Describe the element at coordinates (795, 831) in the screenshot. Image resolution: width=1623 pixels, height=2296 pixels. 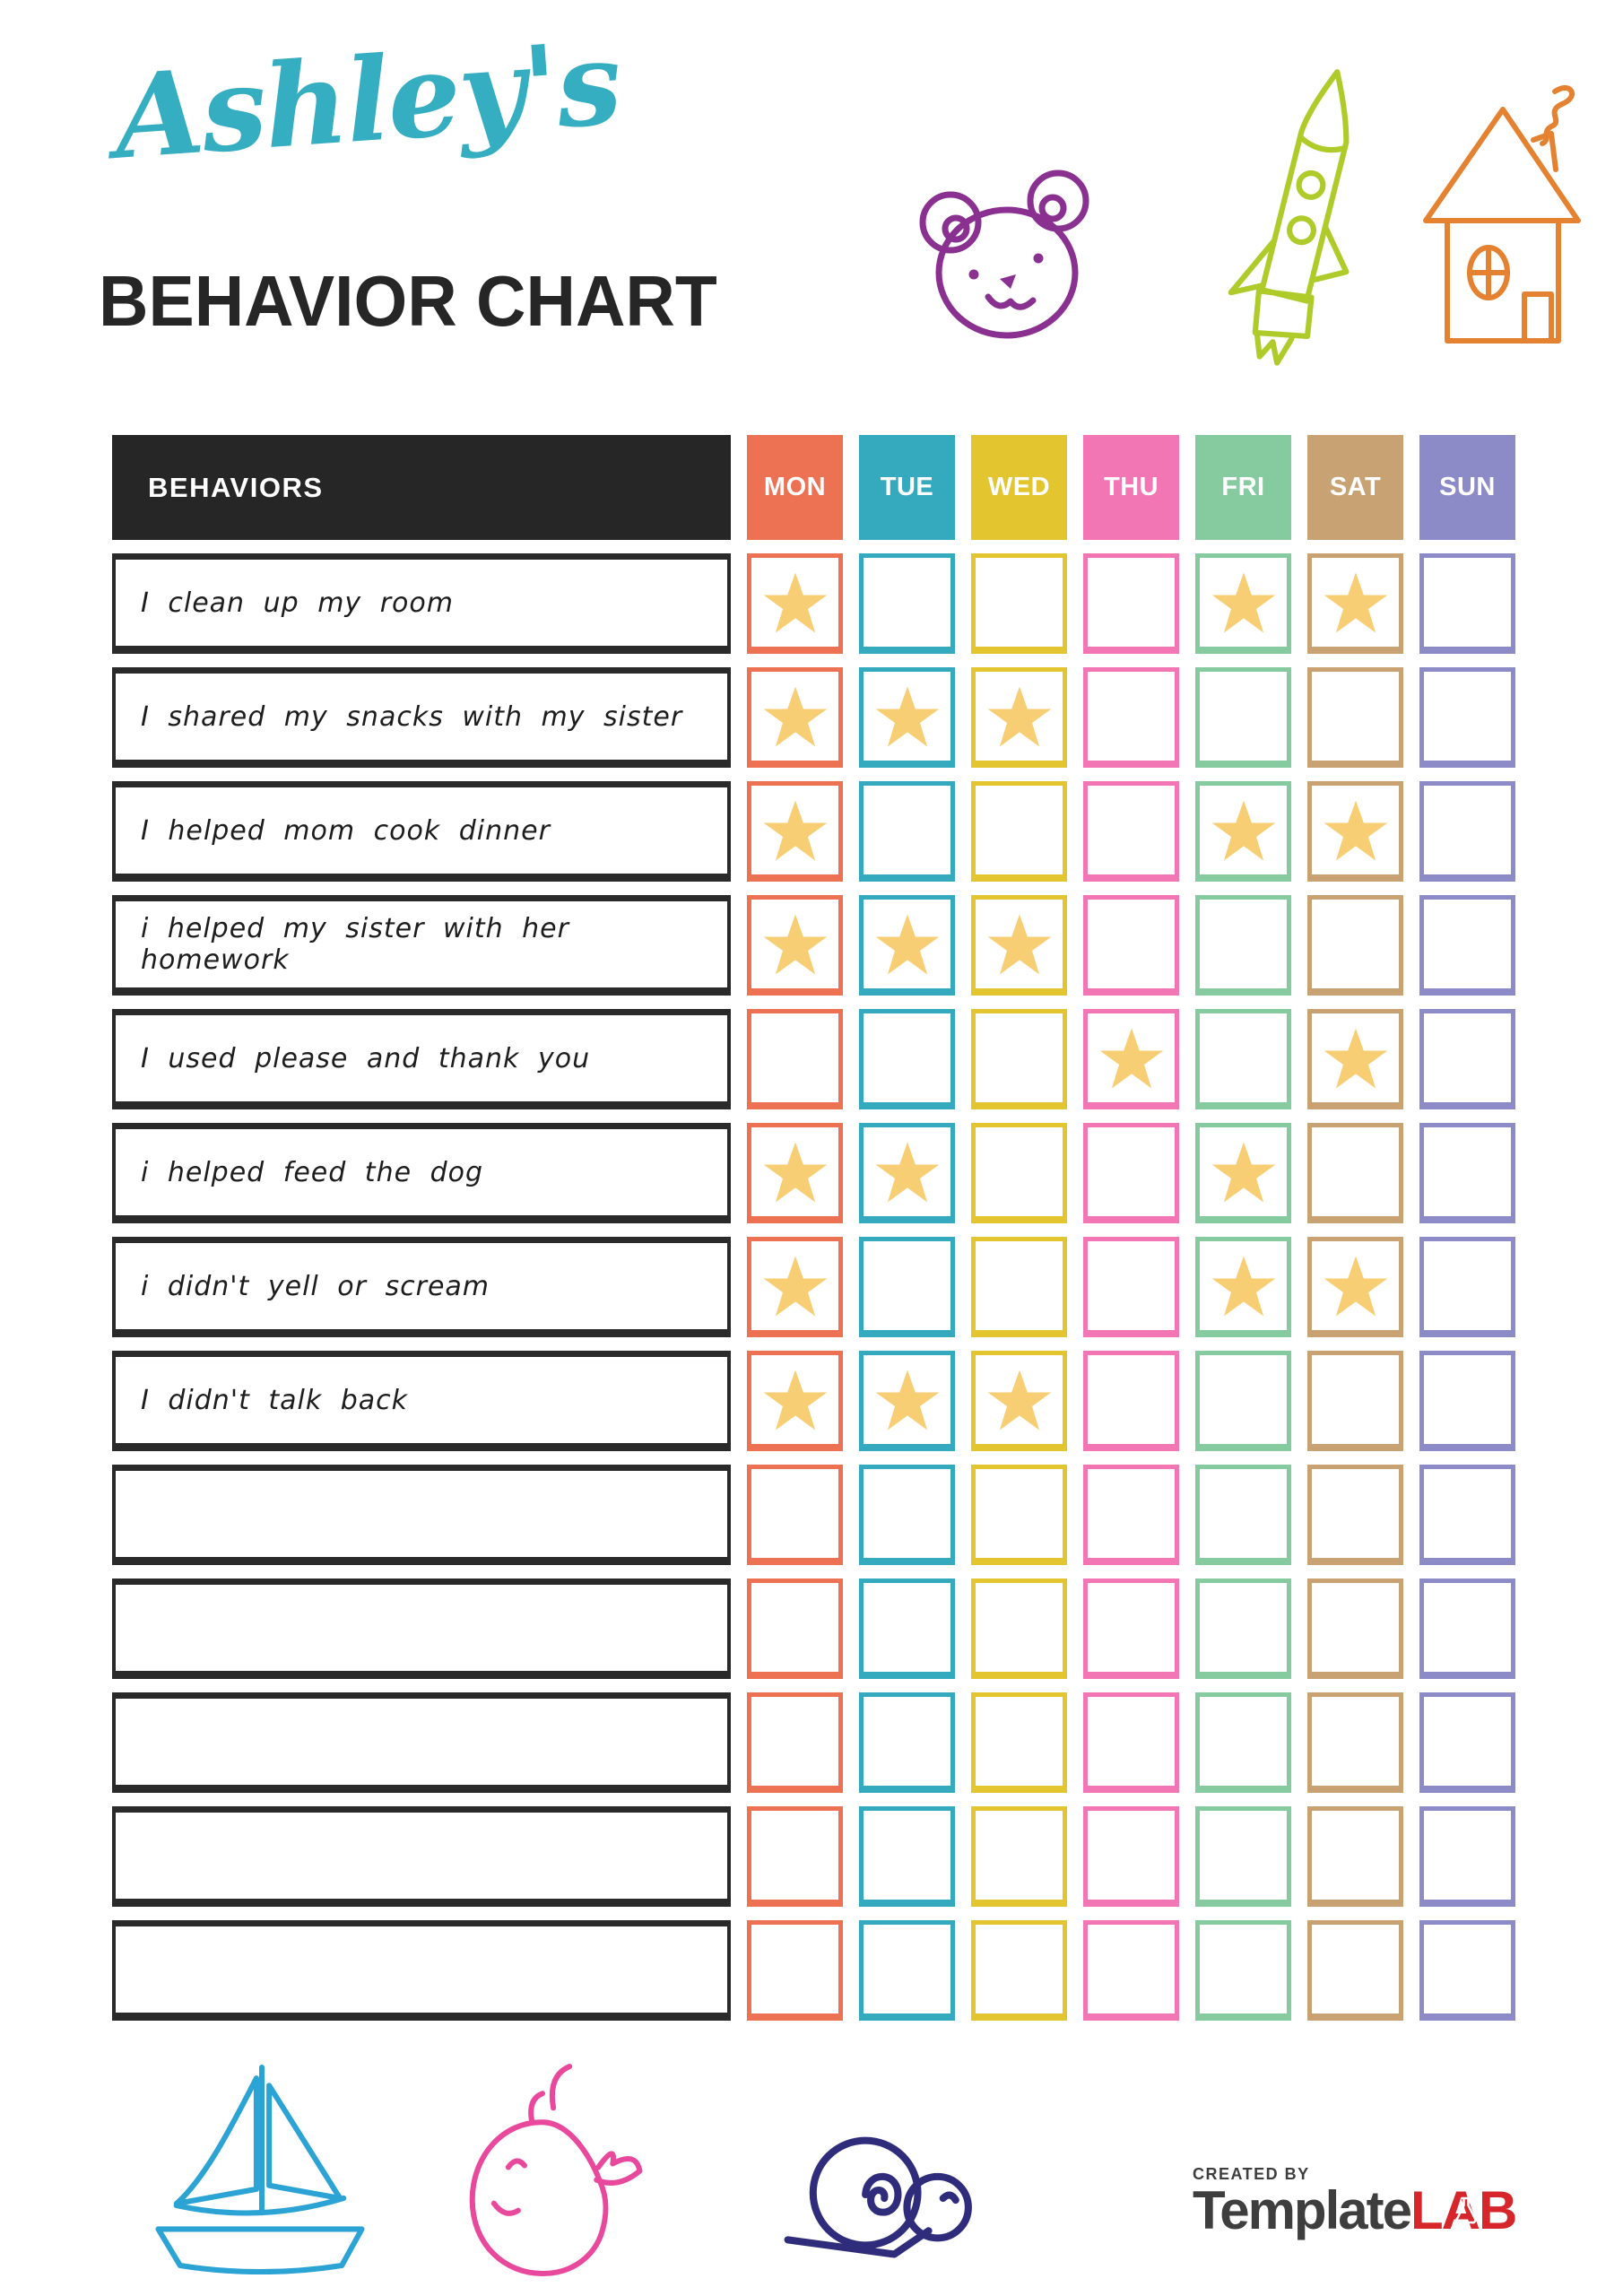
I see `chart-cell-mon-row3` at that location.